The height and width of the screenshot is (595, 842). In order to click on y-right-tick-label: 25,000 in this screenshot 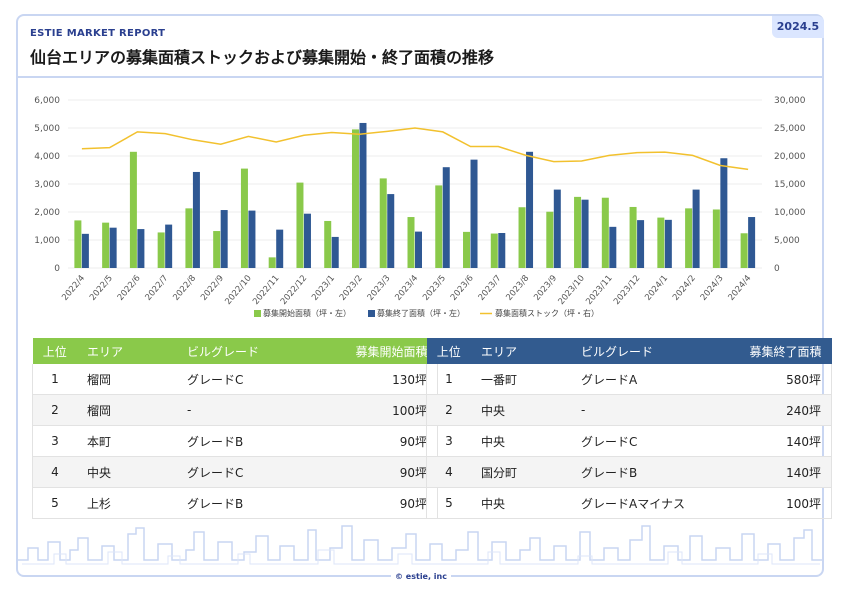, I will do `click(790, 129)`.